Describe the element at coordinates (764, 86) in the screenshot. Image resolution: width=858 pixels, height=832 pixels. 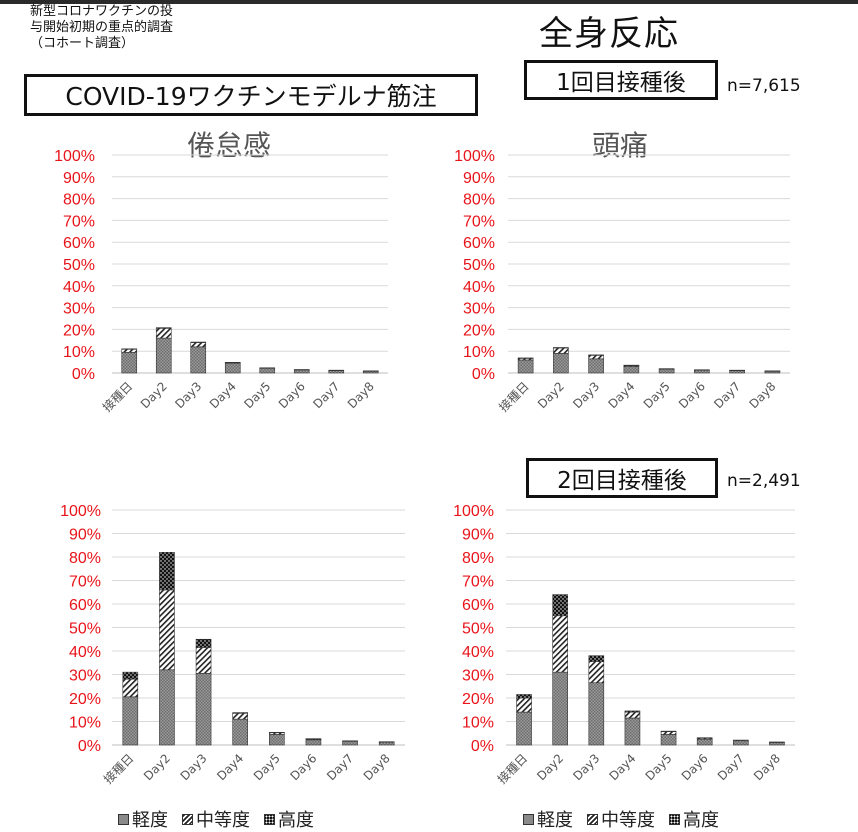
I see `dose1-sample-size: n=7,615` at that location.